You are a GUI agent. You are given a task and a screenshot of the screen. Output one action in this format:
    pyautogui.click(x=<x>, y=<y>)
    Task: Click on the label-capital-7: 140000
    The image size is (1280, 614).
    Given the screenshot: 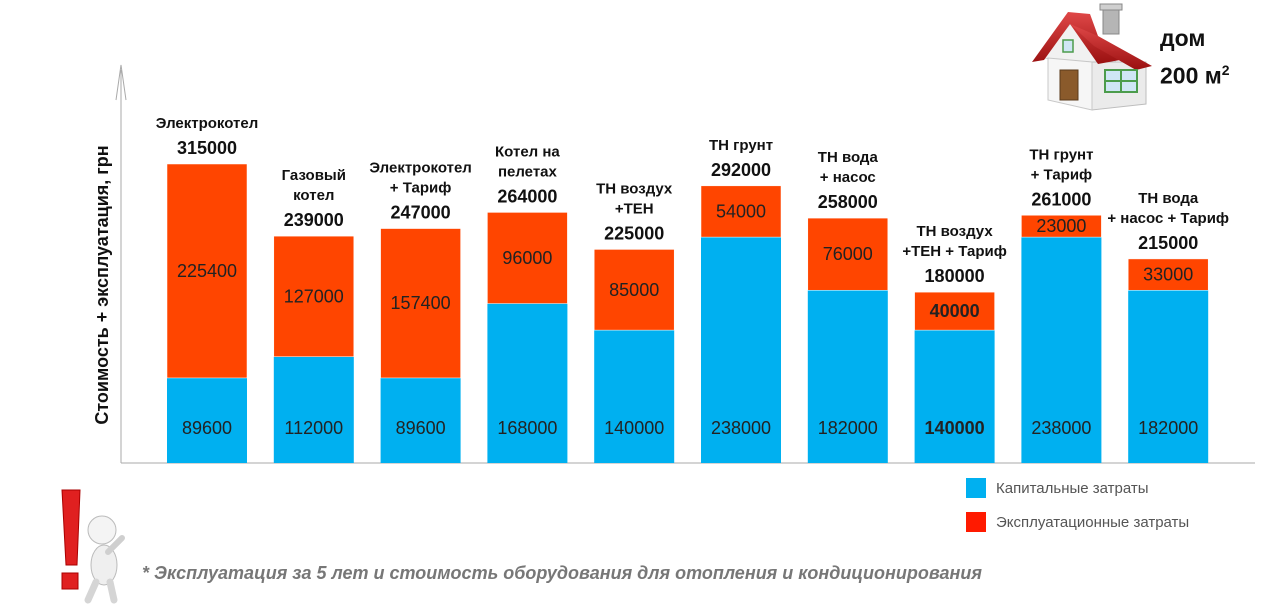 What is the action you would take?
    pyautogui.click(x=955, y=428)
    